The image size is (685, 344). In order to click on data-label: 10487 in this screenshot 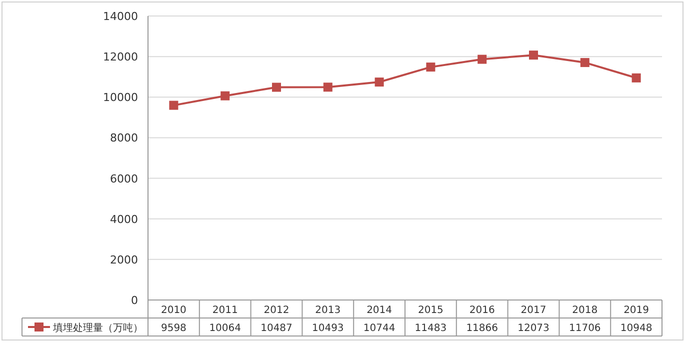, I will do `click(276, 328)`.